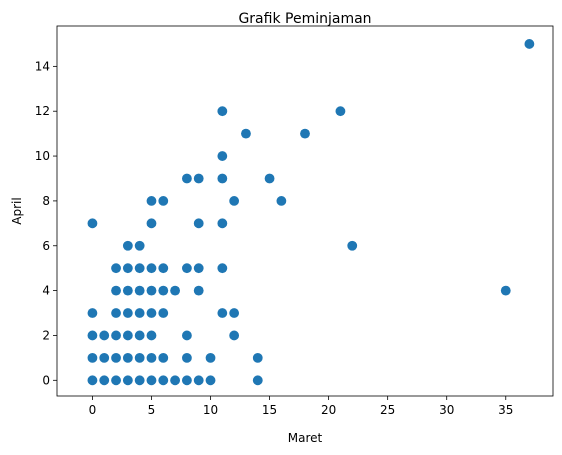 The height and width of the screenshot is (455, 562). What do you see at coordinates (42, 111) in the screenshot?
I see `y-tick-label: 12` at bounding box center [42, 111].